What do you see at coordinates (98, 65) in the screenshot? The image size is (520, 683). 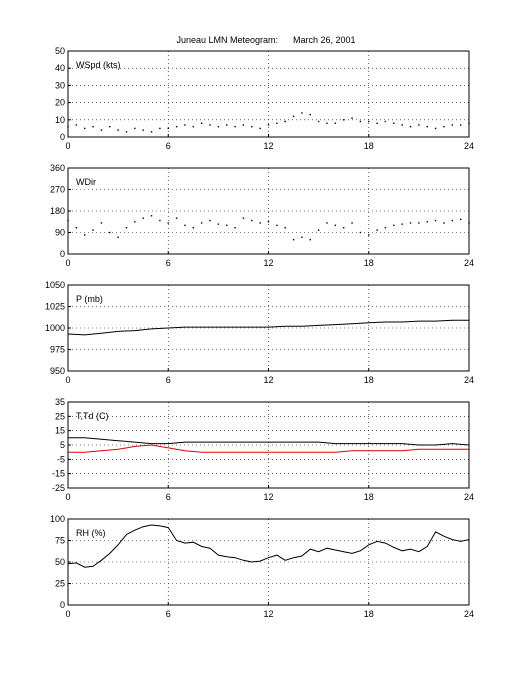 I see `panel-label: WSpd (kts)` at bounding box center [98, 65].